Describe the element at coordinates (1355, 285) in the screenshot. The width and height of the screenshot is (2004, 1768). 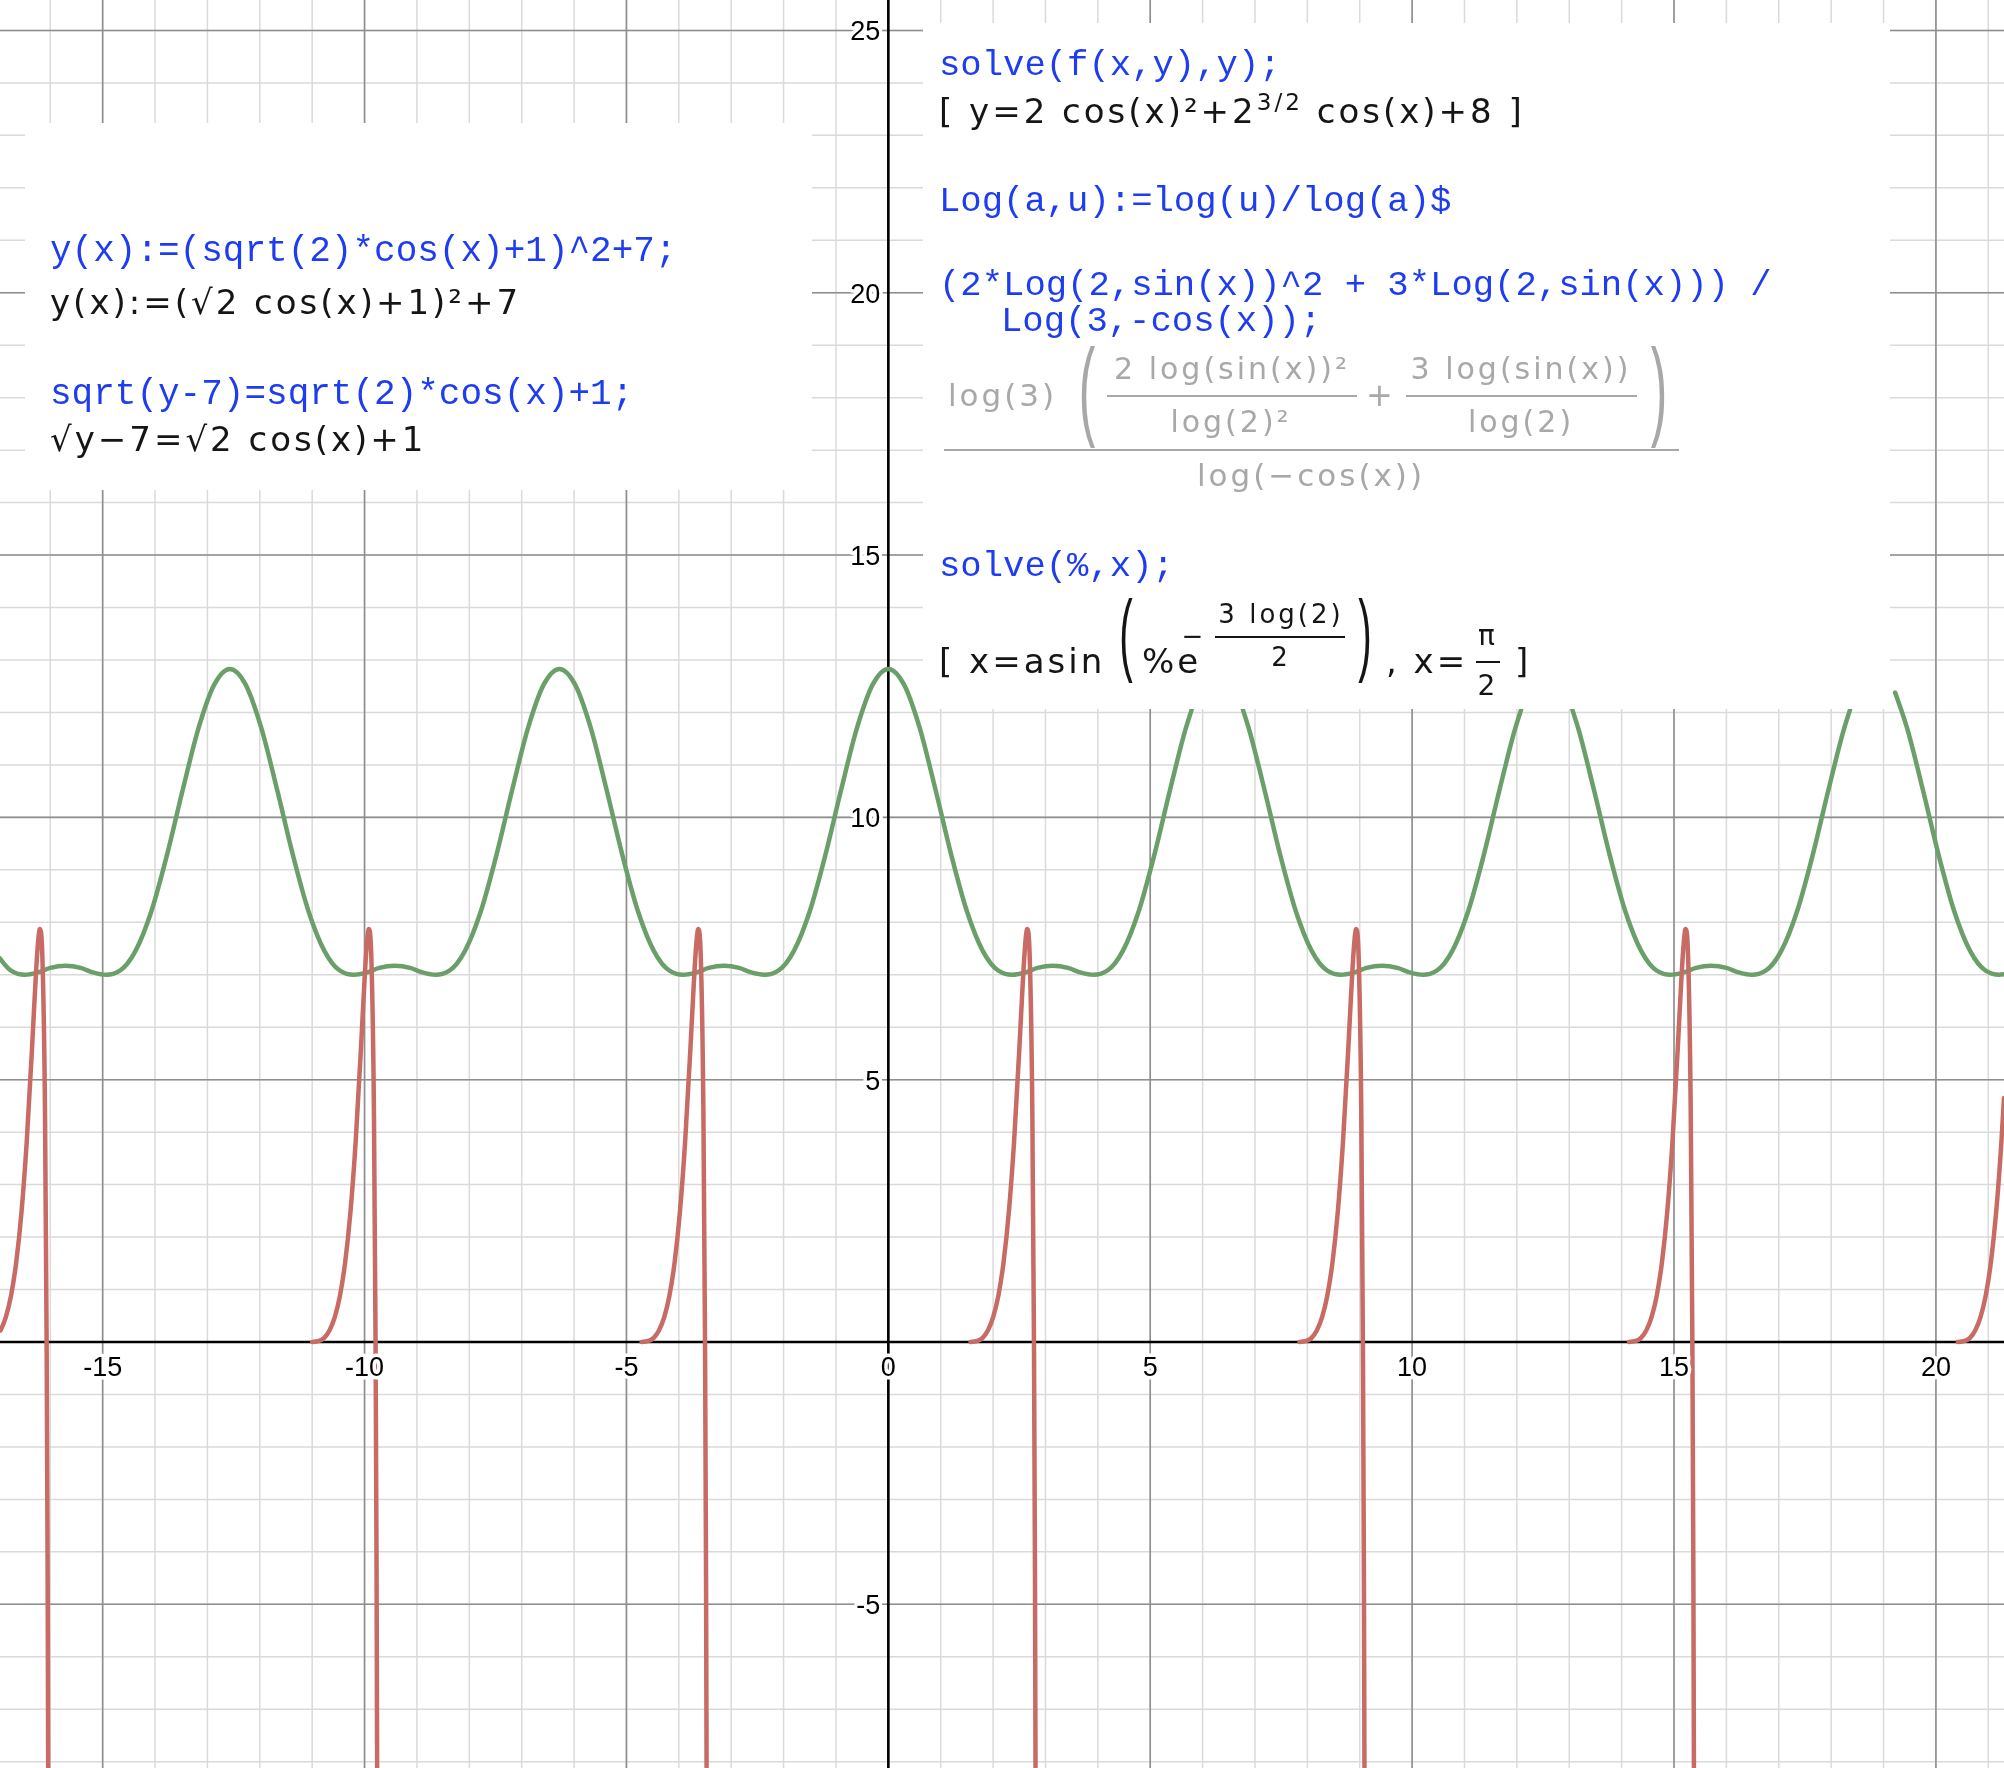
I see `annotation: (2*Log(2,sin(x))^2 + 3*Log(2,sin(x))) /` at that location.